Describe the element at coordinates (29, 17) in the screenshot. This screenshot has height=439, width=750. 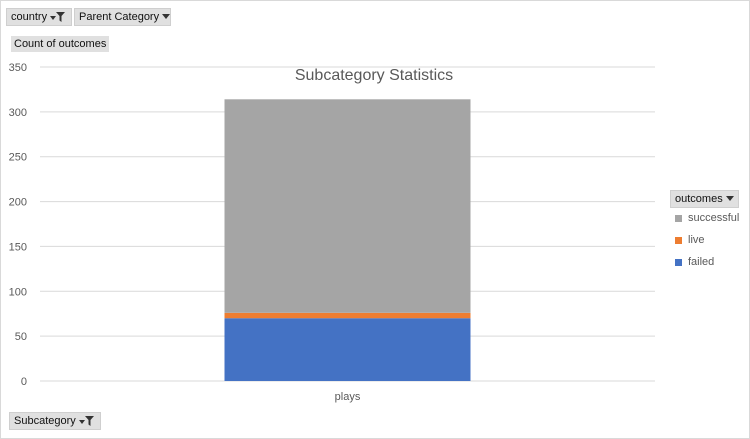
I see `country-filter-label: country` at that location.